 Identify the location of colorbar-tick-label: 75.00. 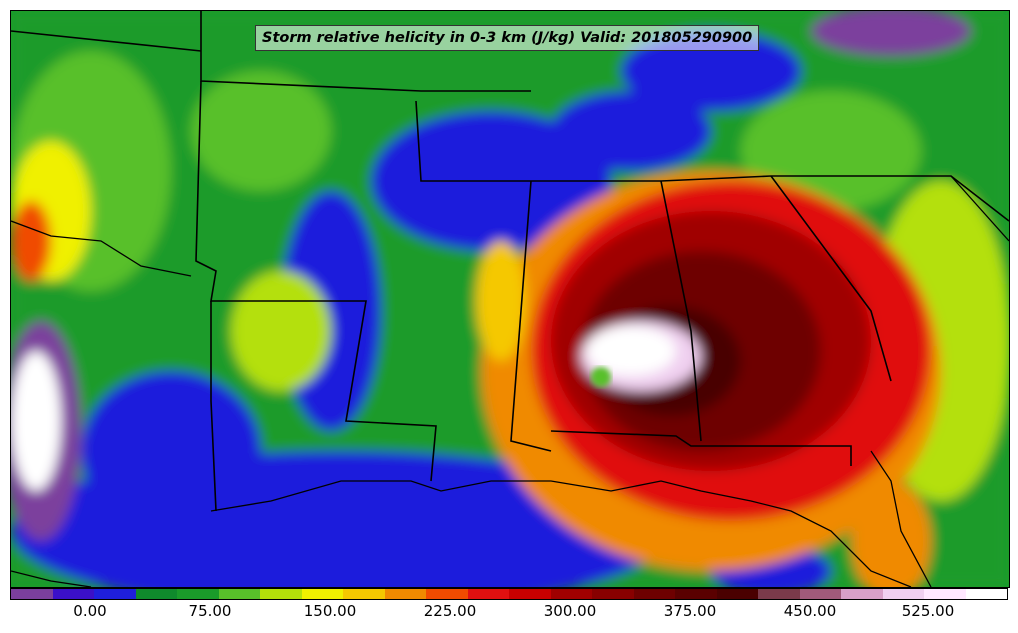
(210, 611).